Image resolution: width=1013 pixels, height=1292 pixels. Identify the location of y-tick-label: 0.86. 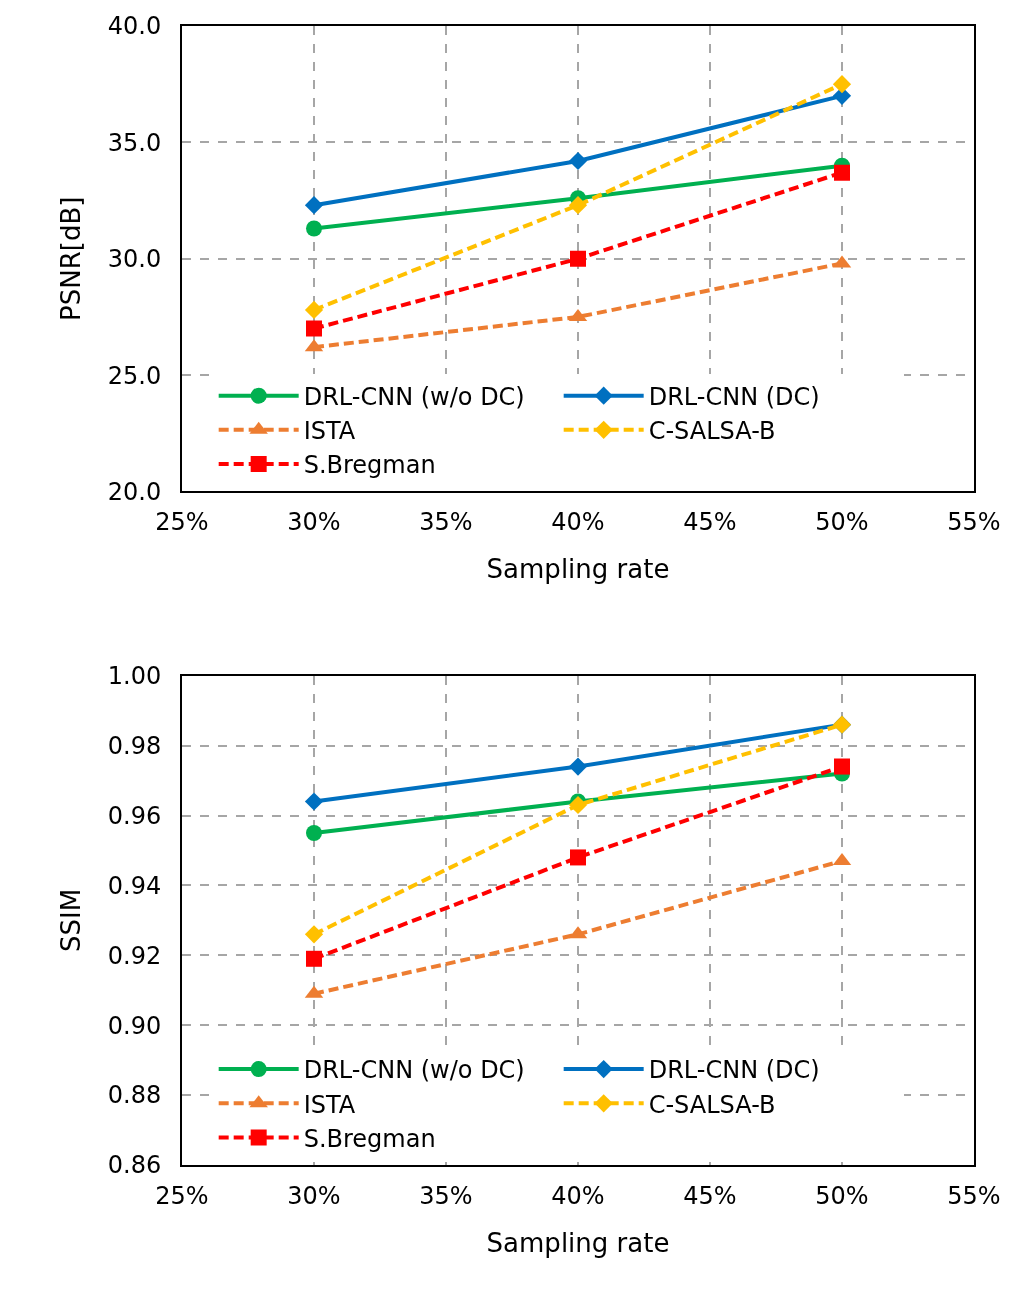
(134, 1165).